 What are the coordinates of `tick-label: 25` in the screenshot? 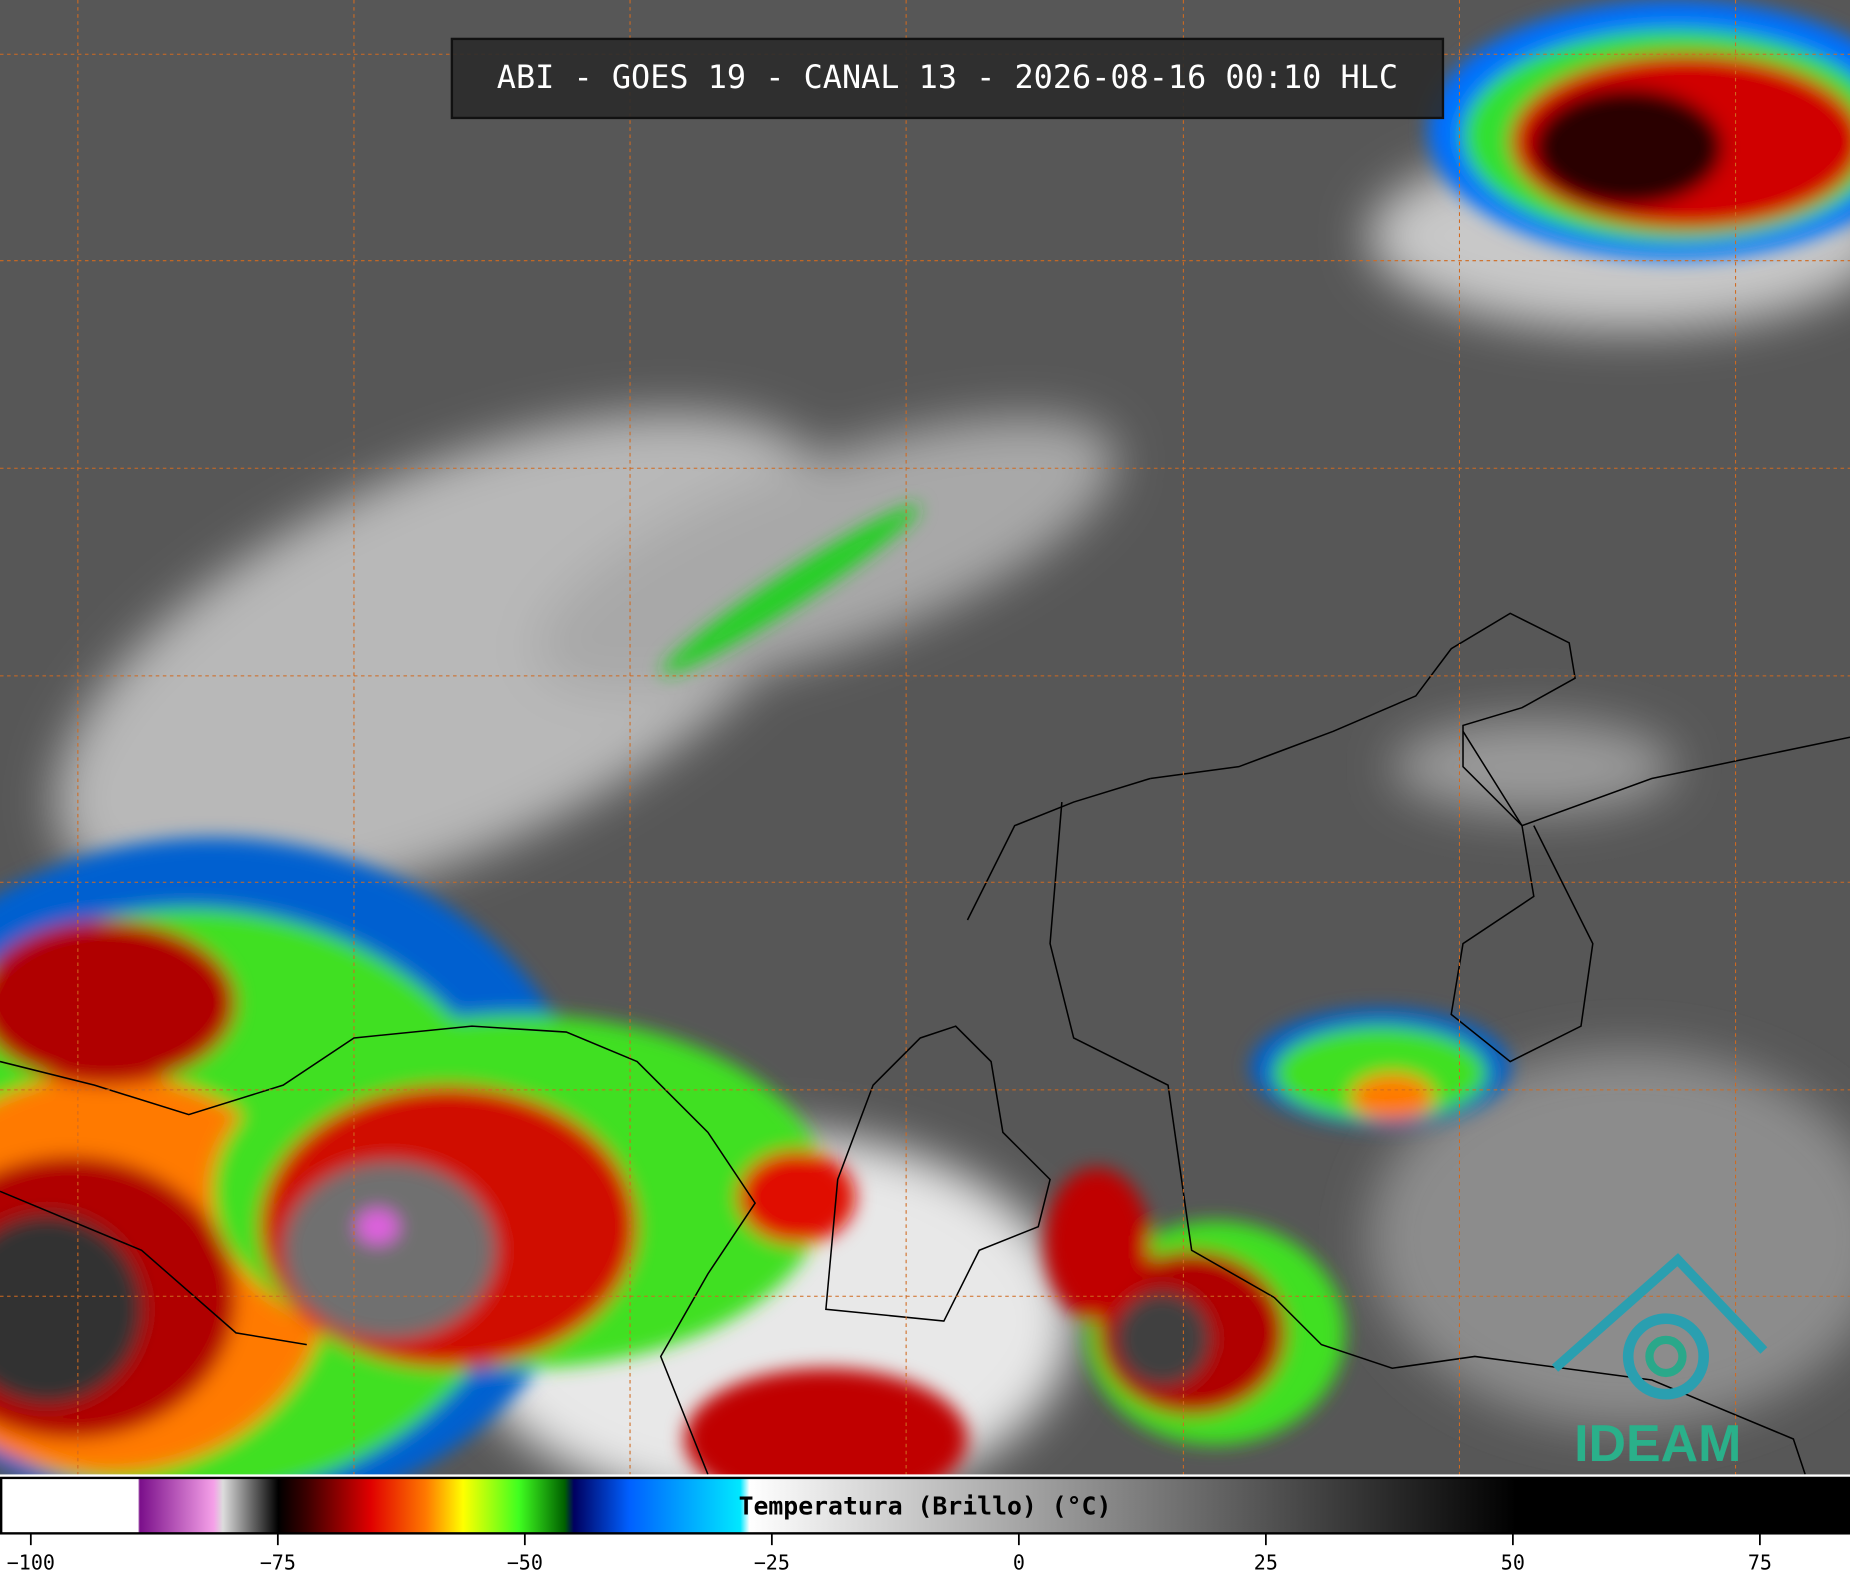 It's located at (1266, 1563).